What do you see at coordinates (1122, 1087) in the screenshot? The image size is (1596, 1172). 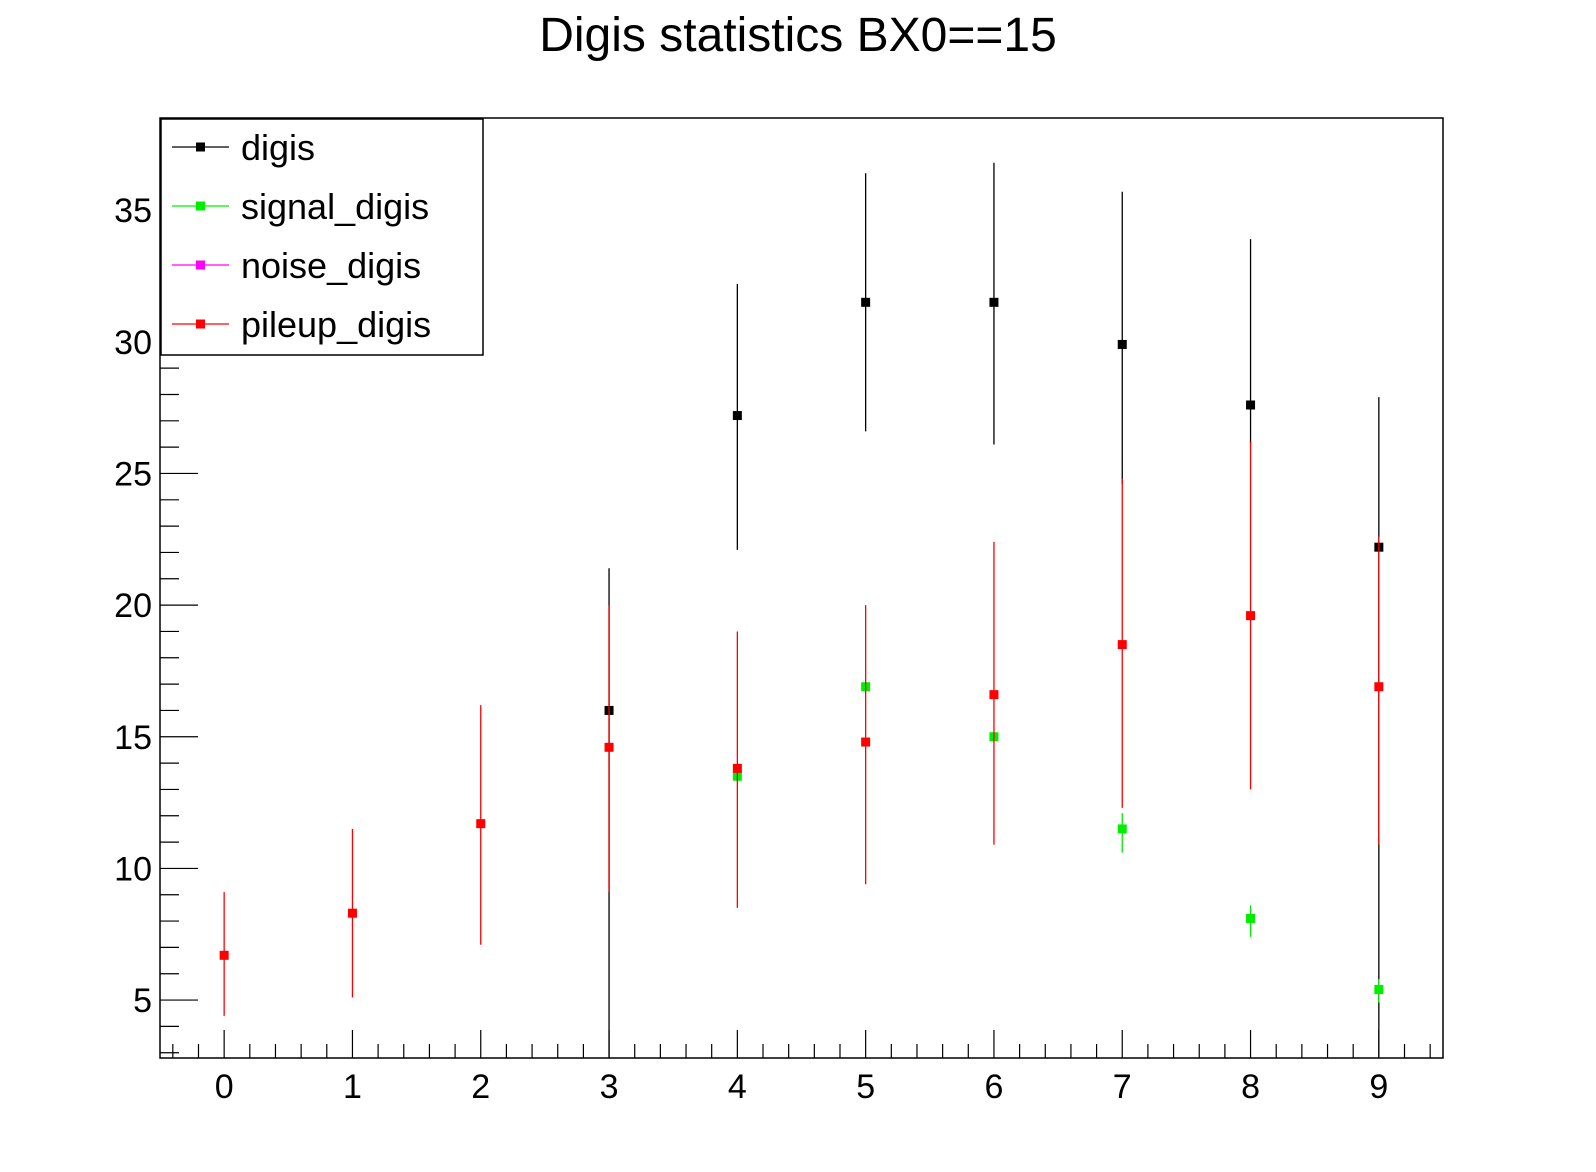 I see `x-tick-label: 7` at bounding box center [1122, 1087].